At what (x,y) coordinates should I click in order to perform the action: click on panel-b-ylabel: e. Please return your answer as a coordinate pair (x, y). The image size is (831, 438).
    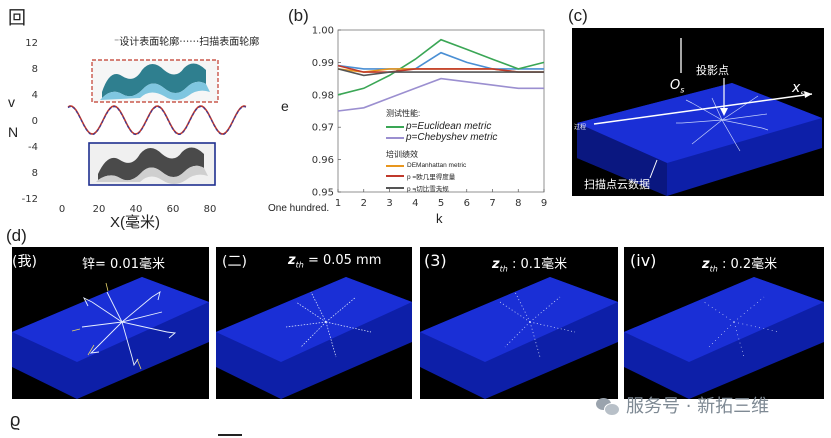
    Looking at the image, I should click on (285, 106).